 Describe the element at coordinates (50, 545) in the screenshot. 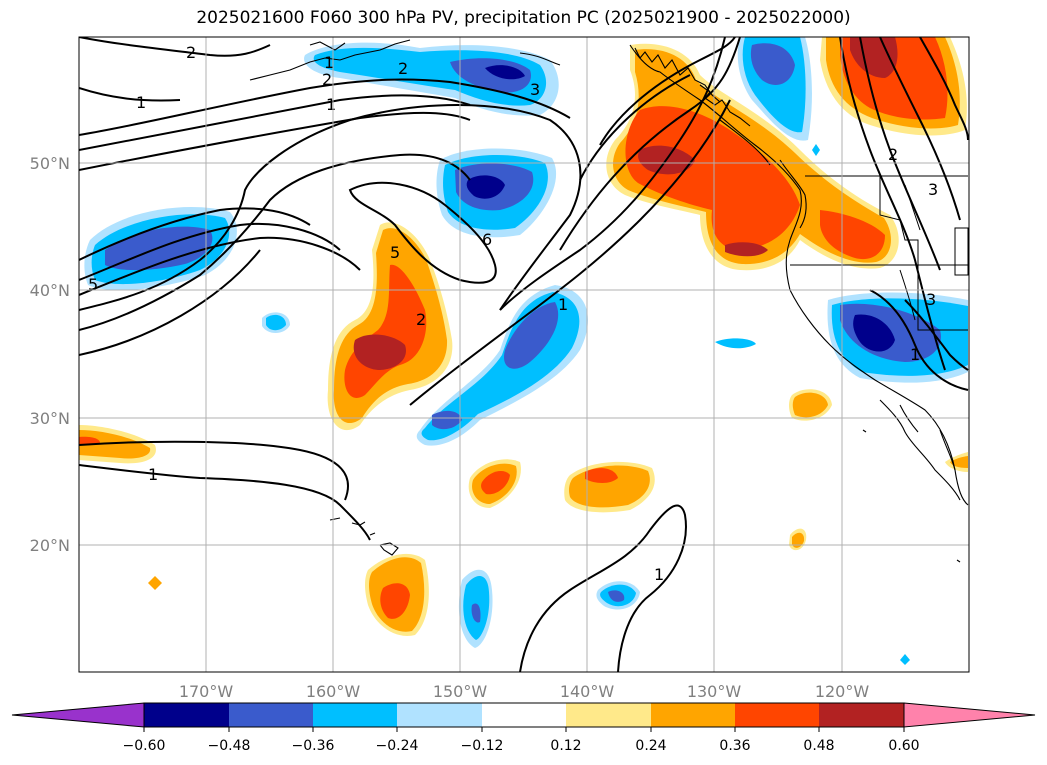

I see `lat-label-20n: 20°N` at that location.